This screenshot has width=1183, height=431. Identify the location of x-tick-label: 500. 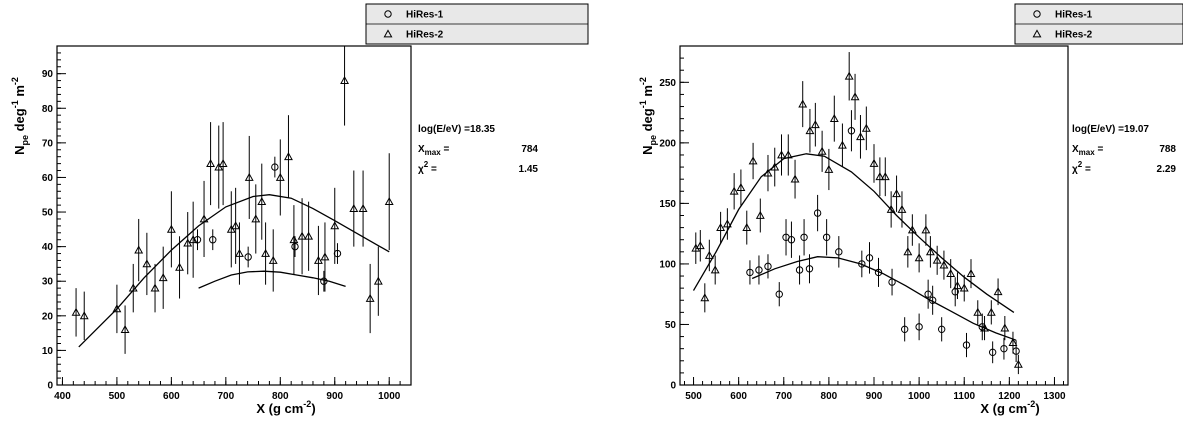
(693, 396).